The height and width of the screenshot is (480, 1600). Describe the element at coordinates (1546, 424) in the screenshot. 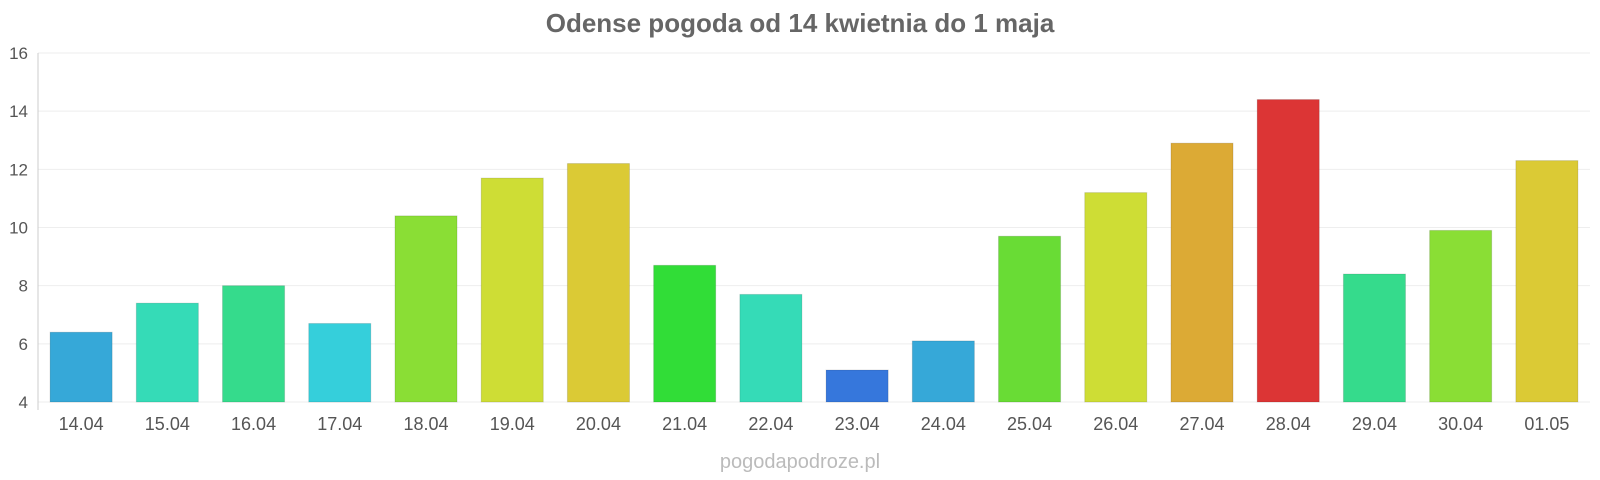

I see `x-tick-label: 01.05` at that location.